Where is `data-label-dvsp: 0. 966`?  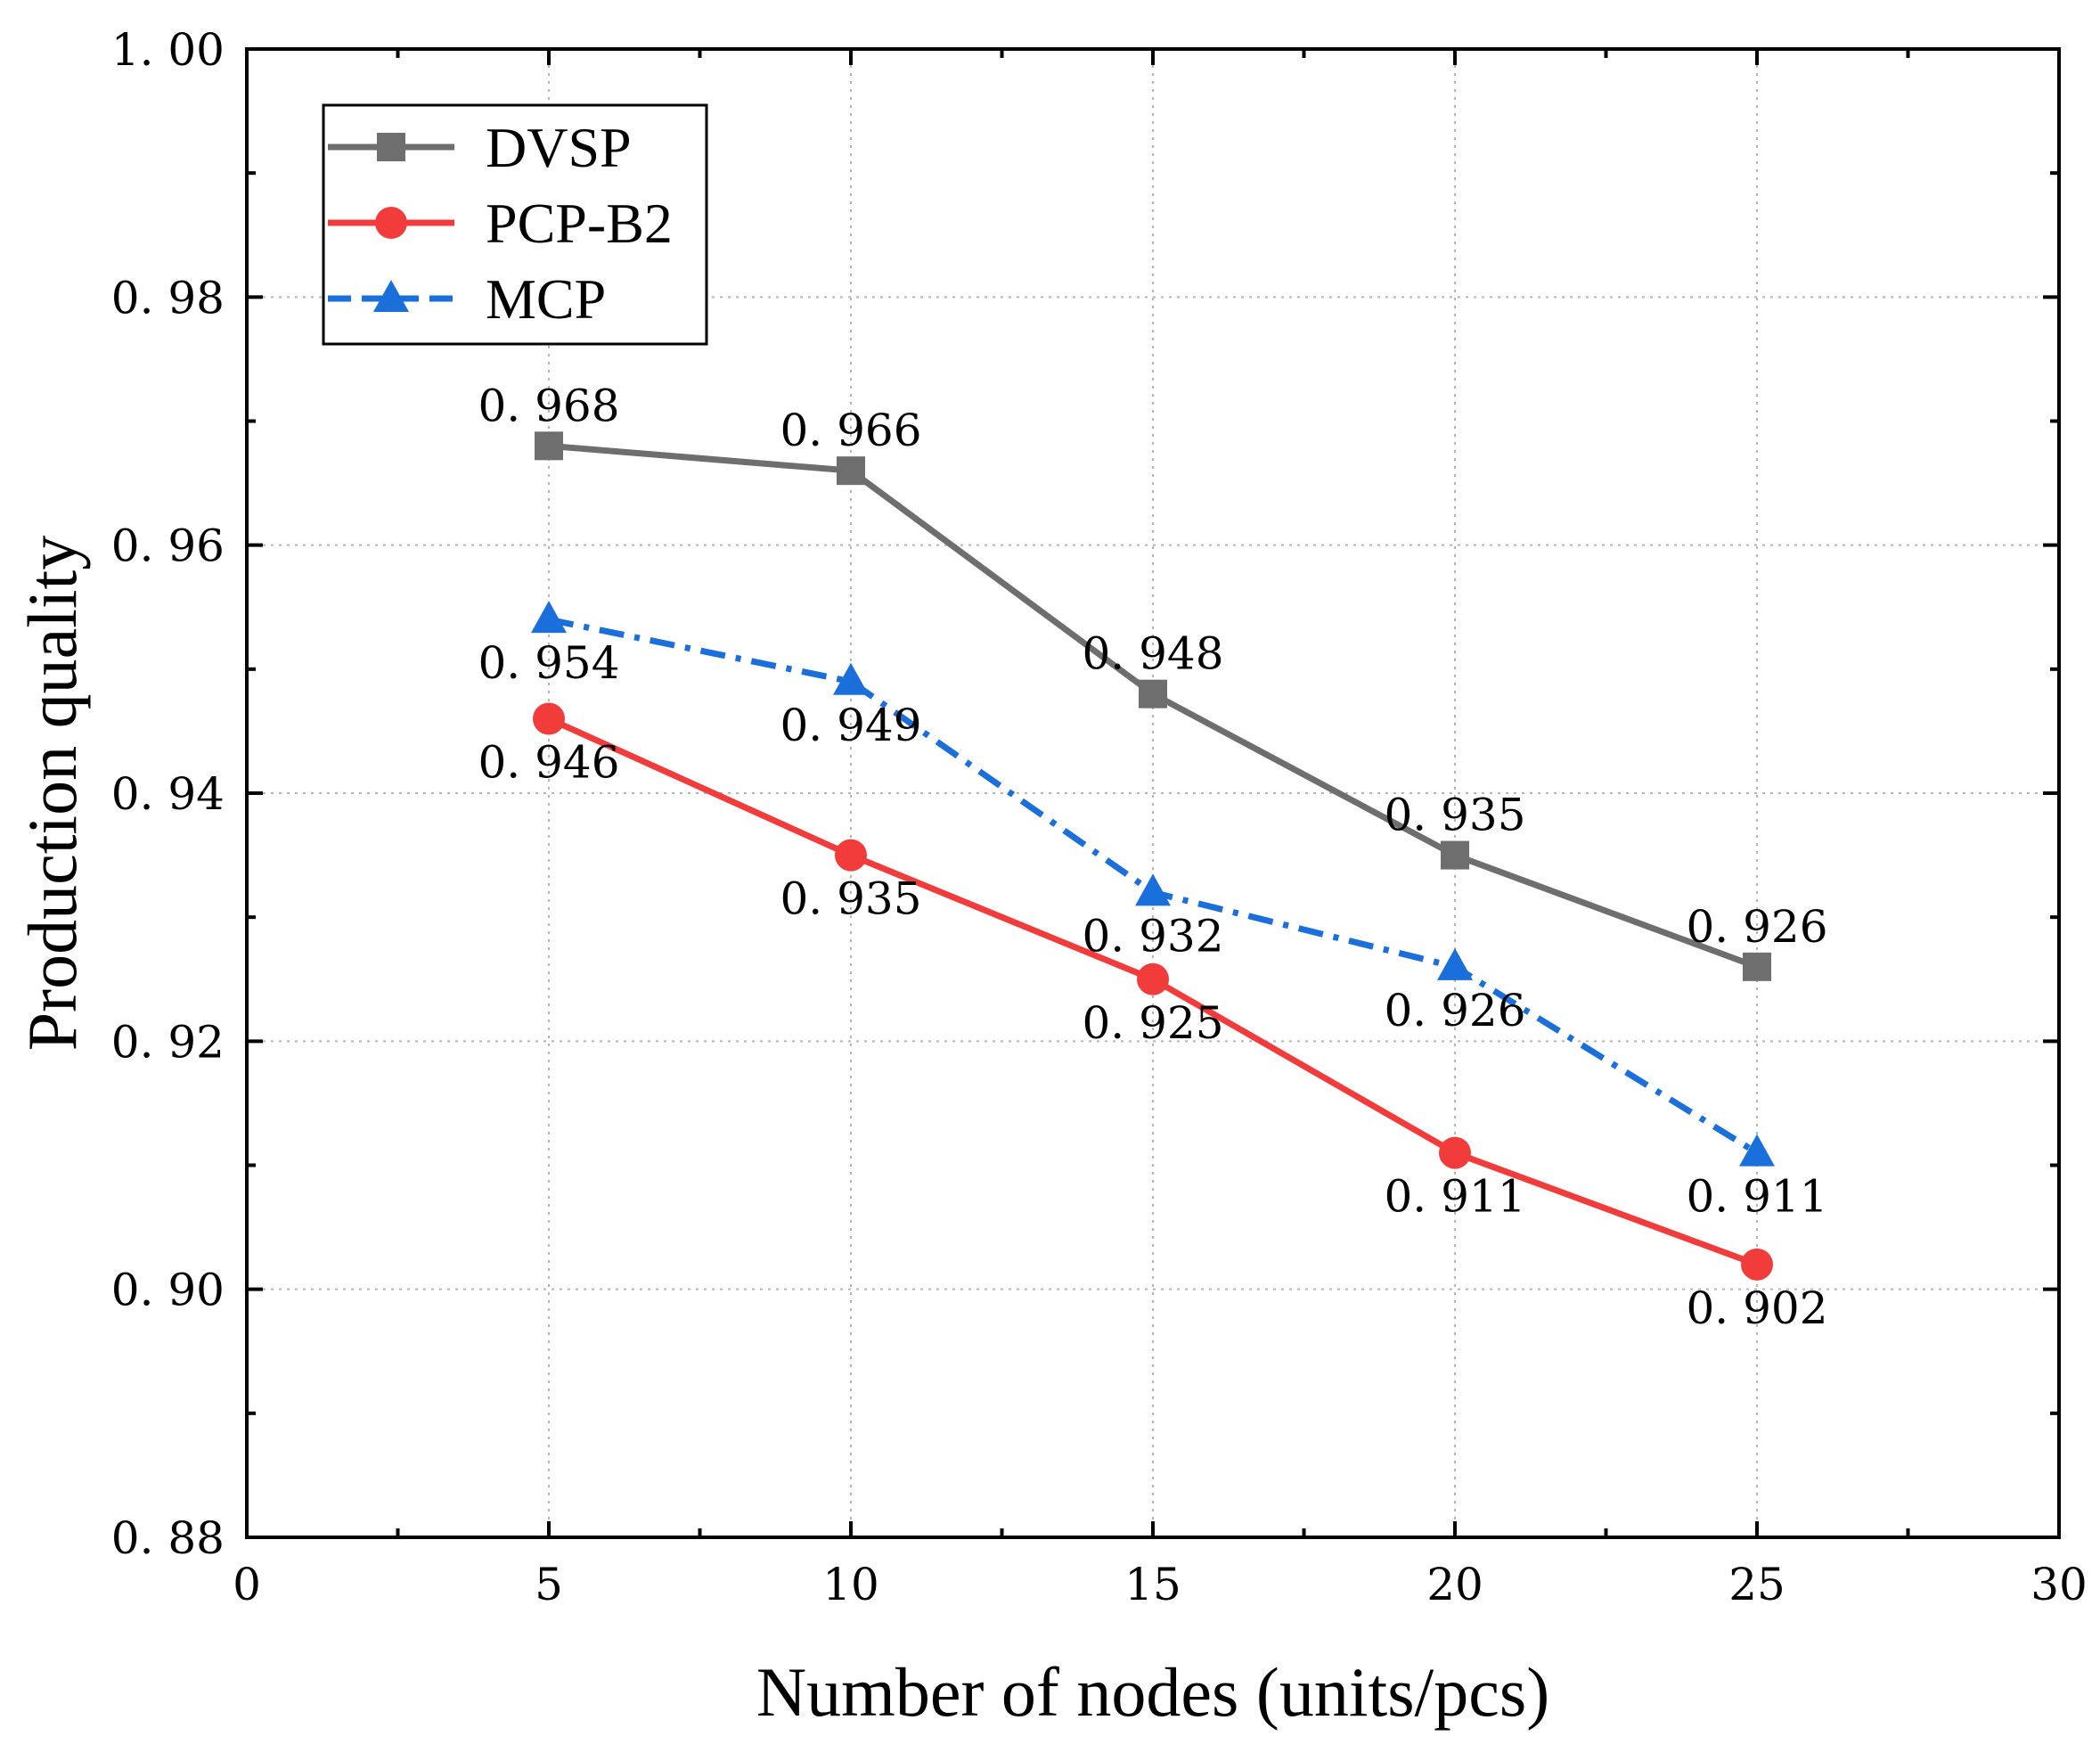 data-label-dvsp: 0. 966 is located at coordinates (851, 430).